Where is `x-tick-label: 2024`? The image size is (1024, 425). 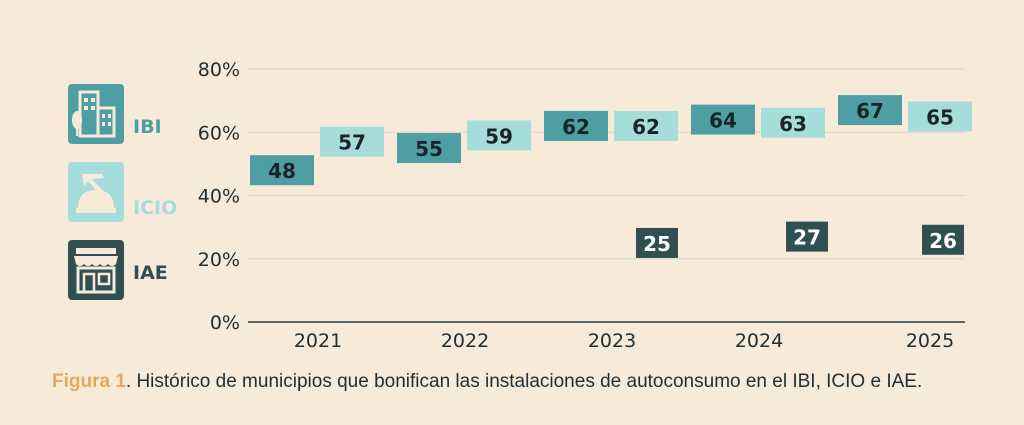 x-tick-label: 2024 is located at coordinates (759, 341).